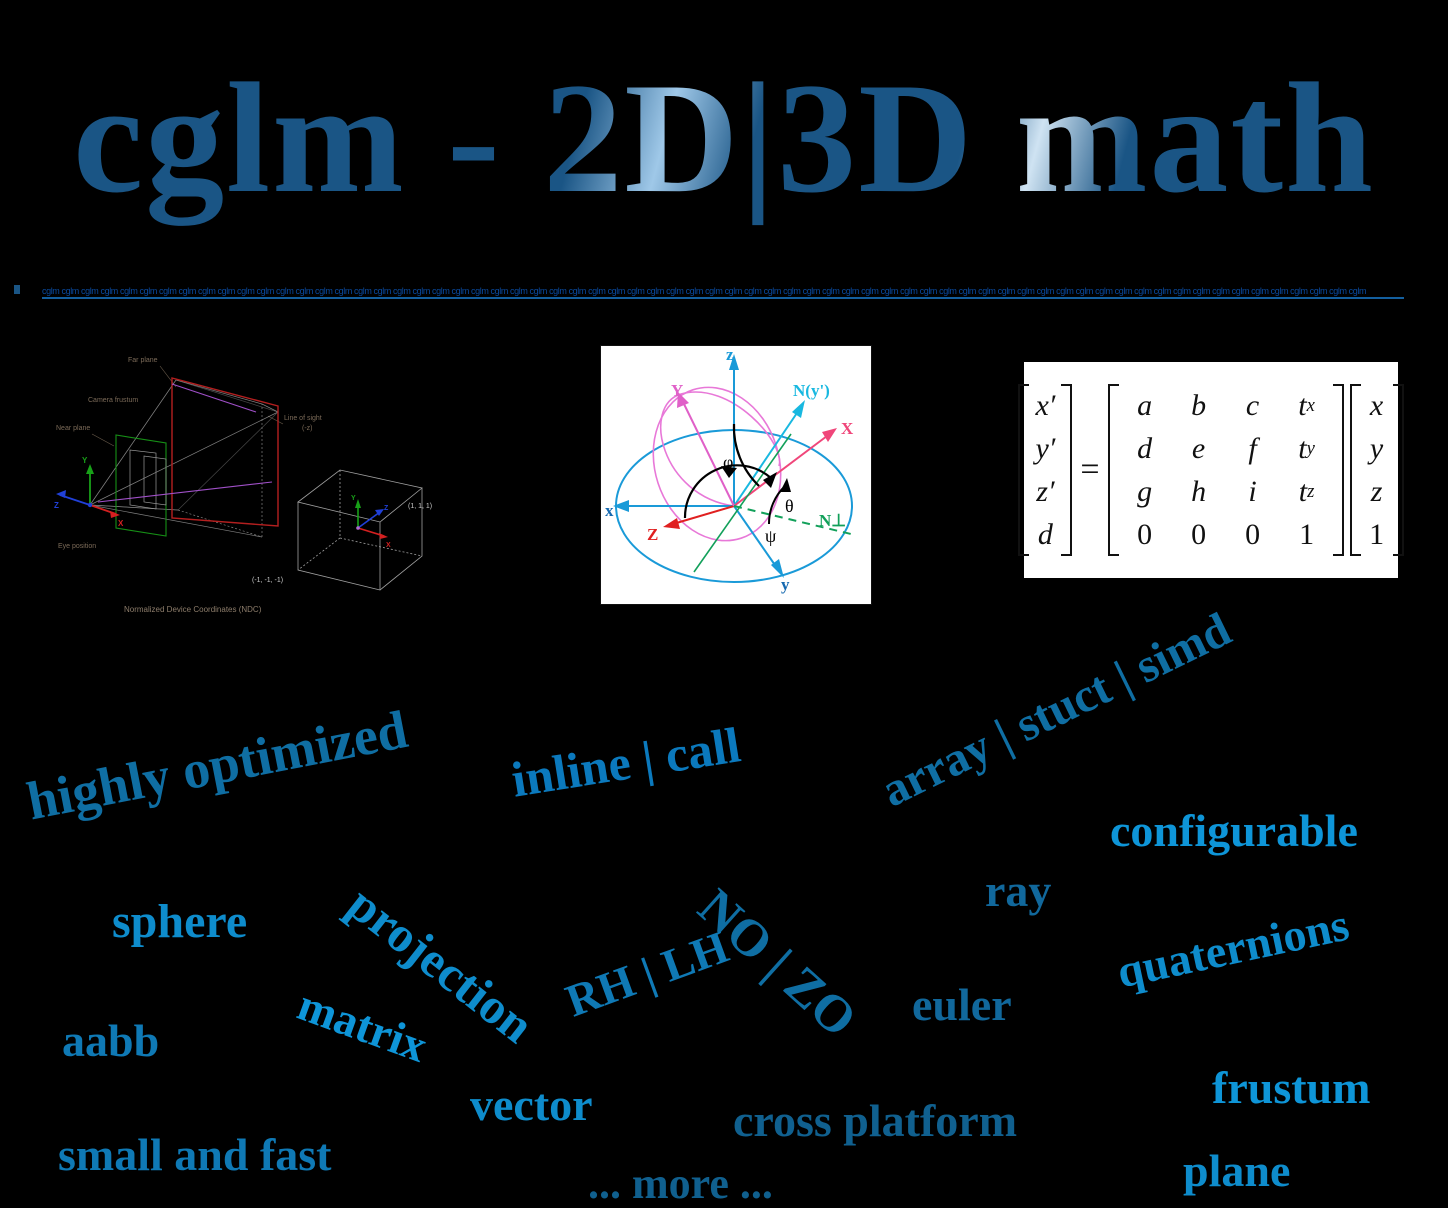 The image size is (1448, 1208). Describe the element at coordinates (267, 580) in the screenshot. I see `label-ndc-min: (-1, -1, -1)` at that location.